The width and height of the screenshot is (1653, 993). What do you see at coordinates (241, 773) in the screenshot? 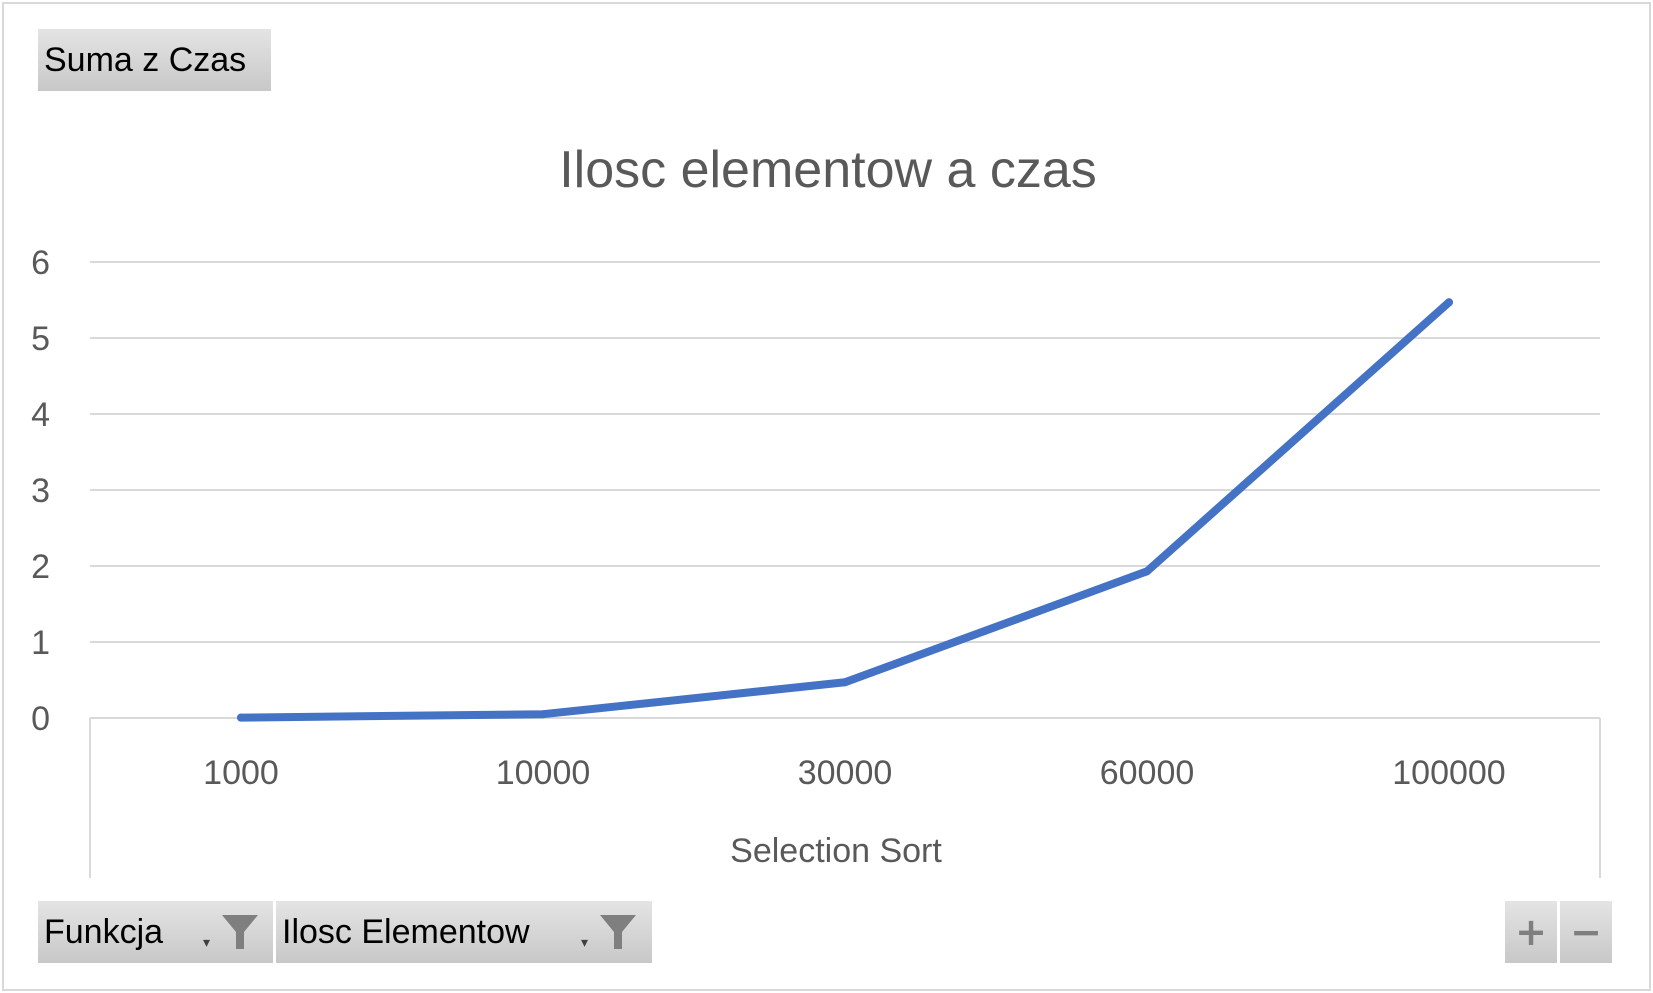
I see `x-tick-label: 1000` at bounding box center [241, 773].